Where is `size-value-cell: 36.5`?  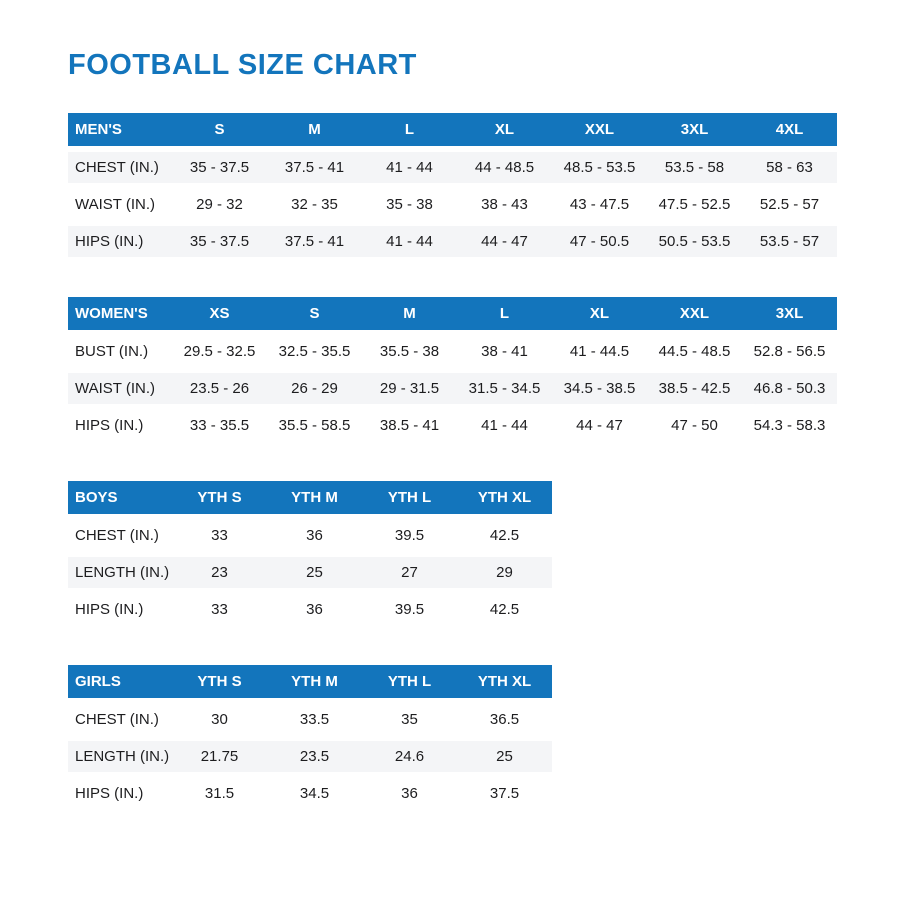
size-value-cell: 36.5 is located at coordinates (504, 719).